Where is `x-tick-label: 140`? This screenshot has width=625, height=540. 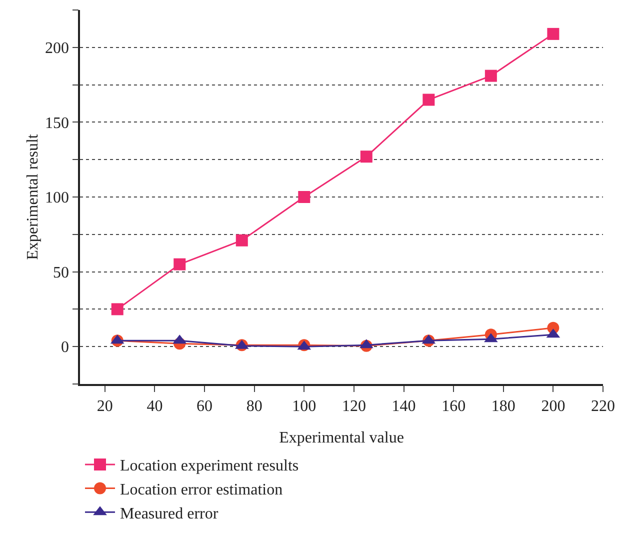 x-tick-label: 140 is located at coordinates (404, 406).